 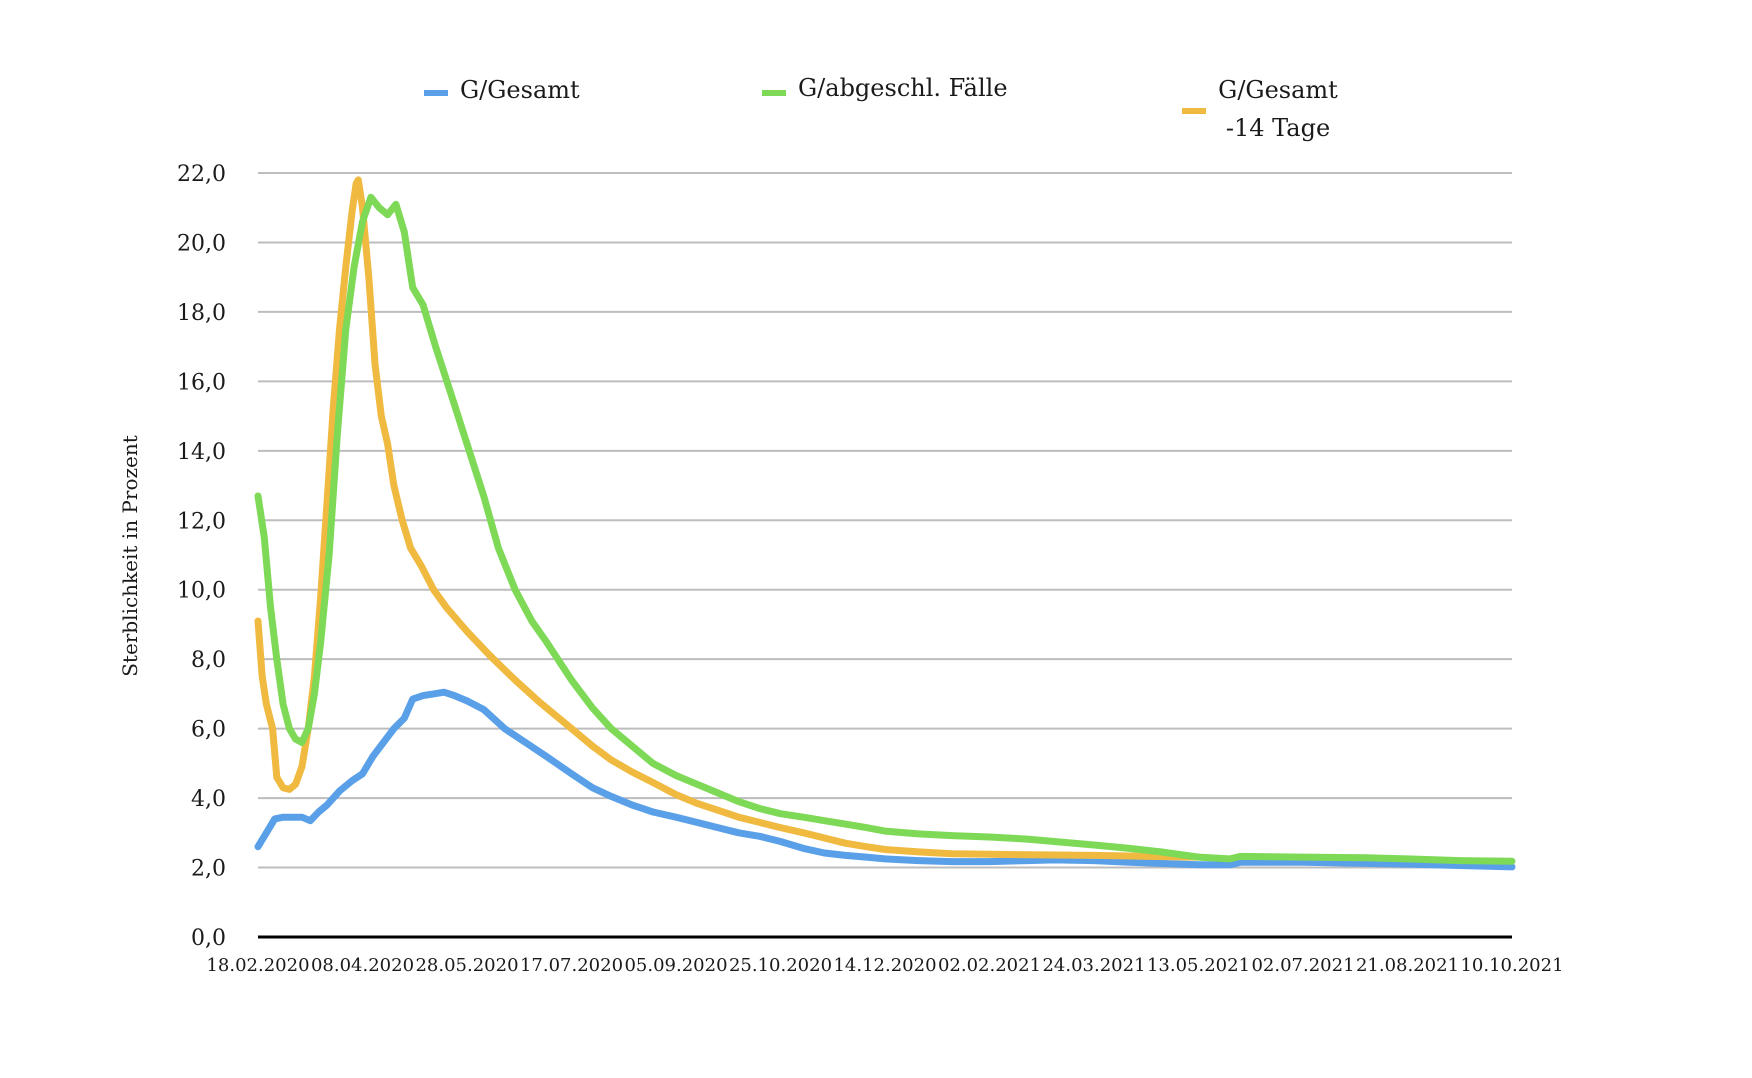 What do you see at coordinates (201, 313) in the screenshot?
I see `y-tick-label: 18,0` at bounding box center [201, 313].